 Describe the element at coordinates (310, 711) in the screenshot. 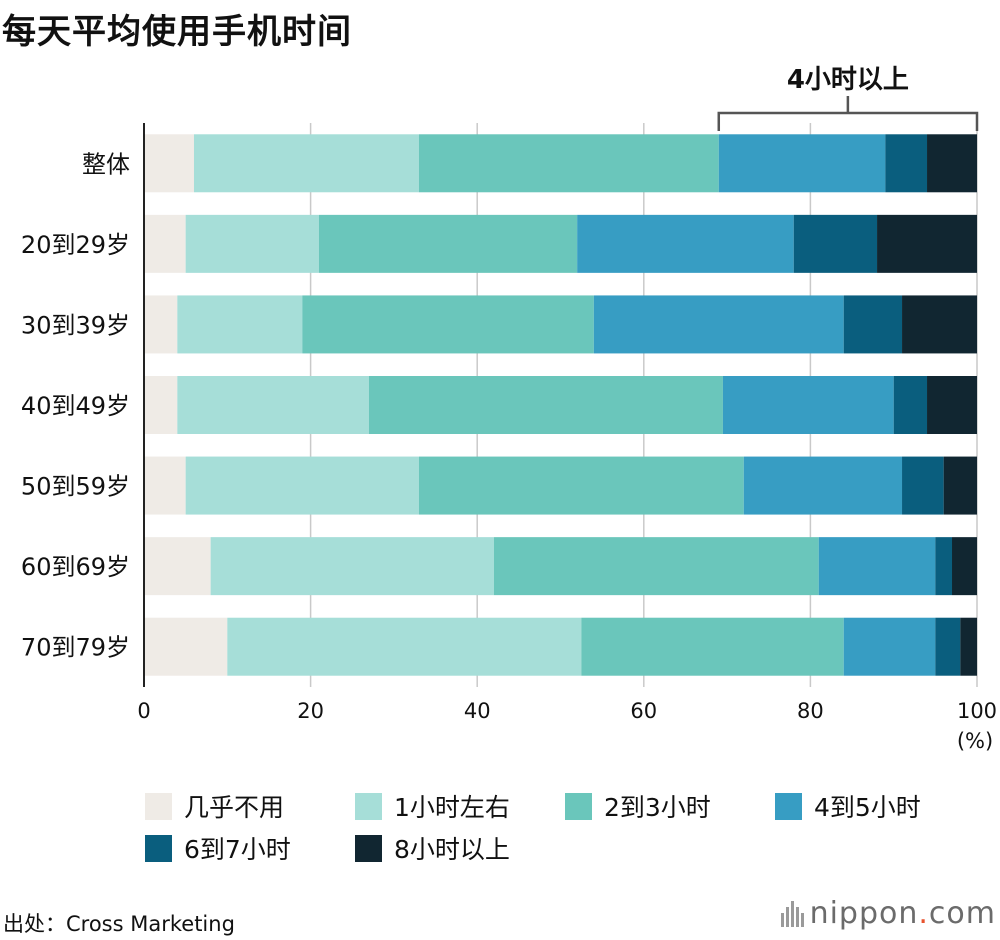

I see `x-tick-label: 20` at that location.